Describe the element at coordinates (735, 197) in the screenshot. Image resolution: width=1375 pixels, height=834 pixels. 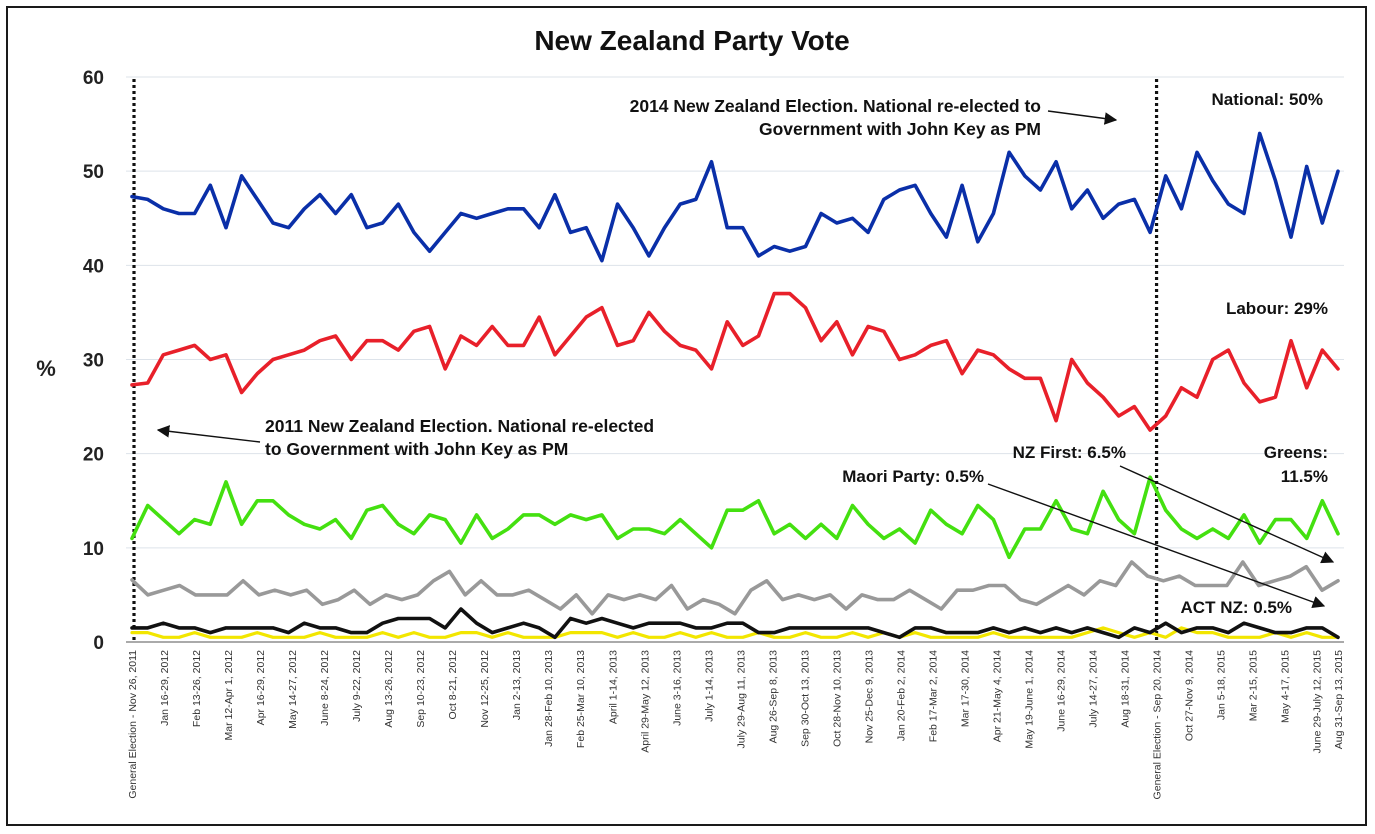
I see `series-line-national` at that location.